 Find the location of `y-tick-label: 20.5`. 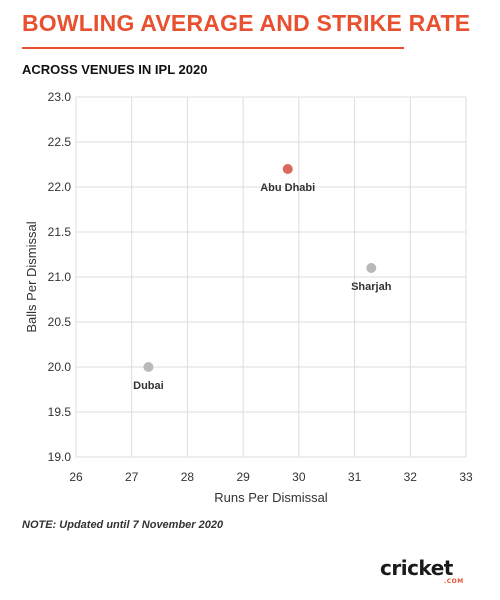

y-tick-label: 20.5 is located at coordinates (60, 322).